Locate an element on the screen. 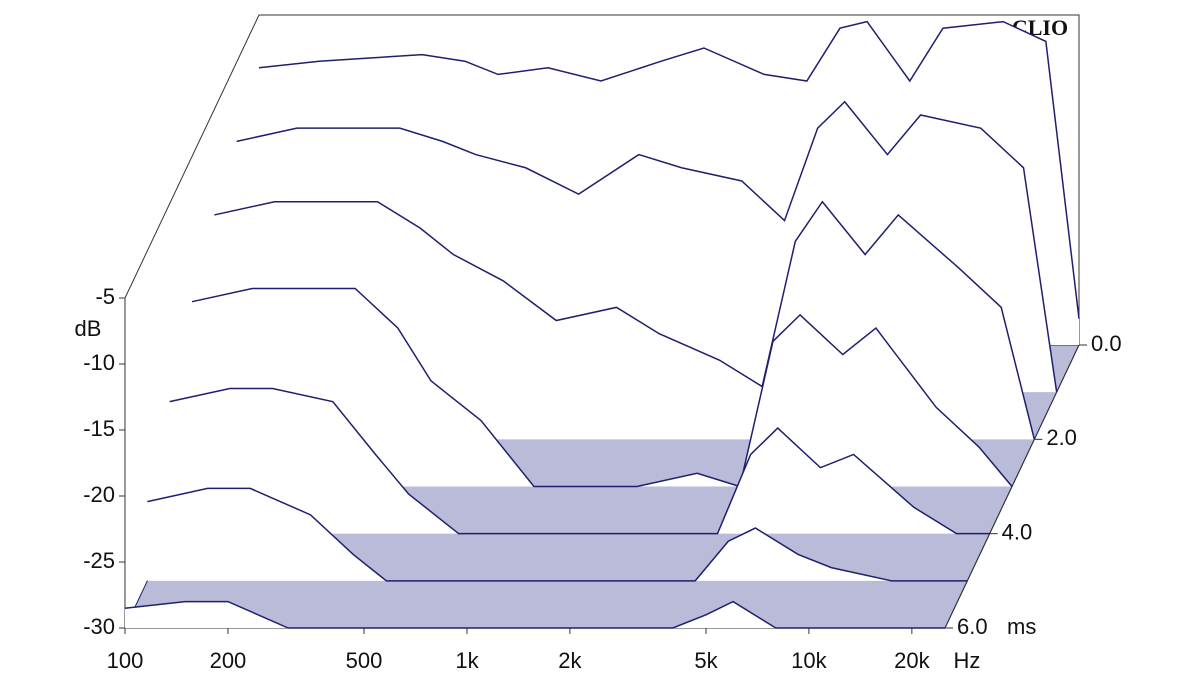 The width and height of the screenshot is (1200, 687). y-tick-label: -15 is located at coordinates (99, 428).